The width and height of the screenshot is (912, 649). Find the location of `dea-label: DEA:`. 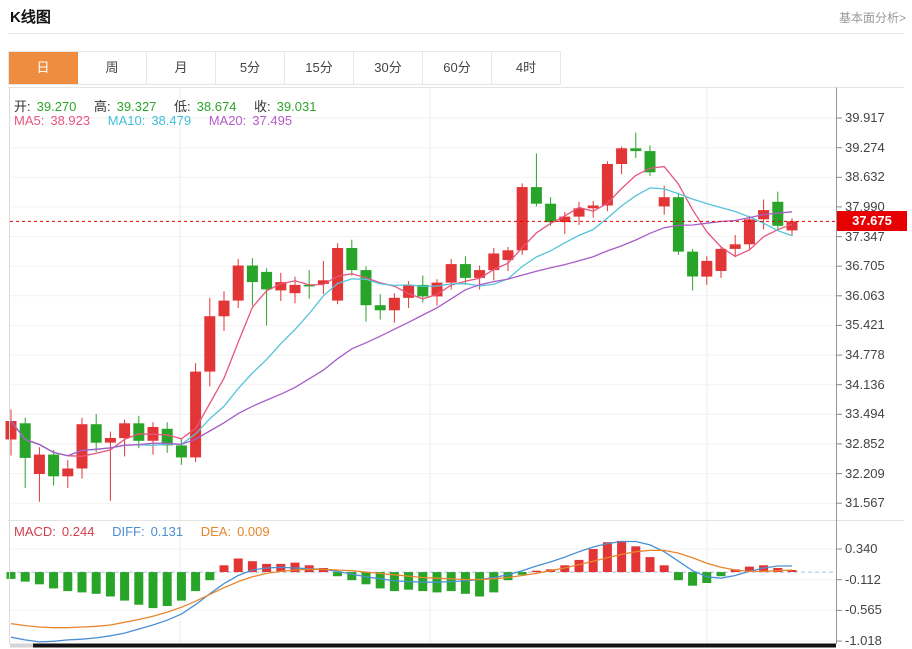

dea-label: DEA: is located at coordinates (216, 531).